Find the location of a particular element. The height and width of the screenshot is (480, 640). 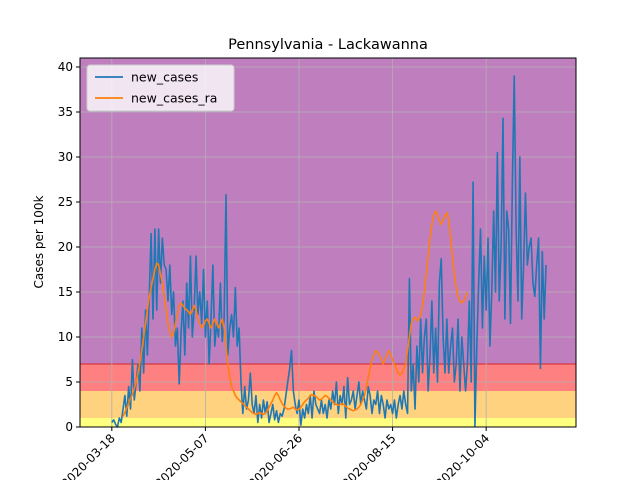

legend: new_cases new_cases_ra is located at coordinates (160, 88).